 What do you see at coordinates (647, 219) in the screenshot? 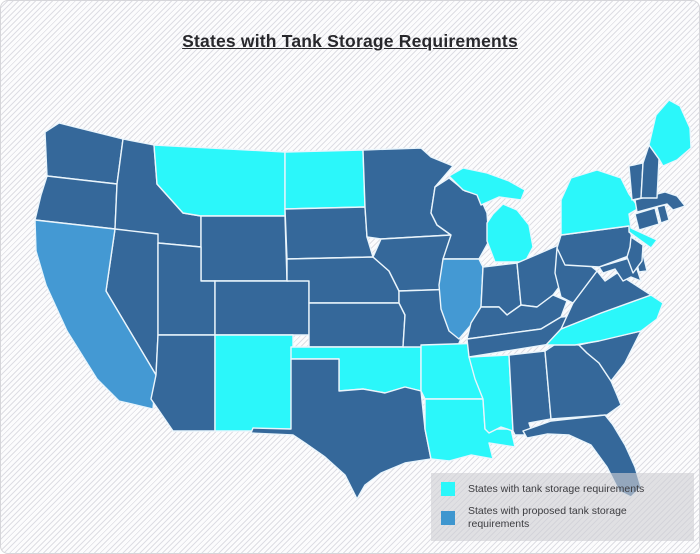
I see `state-ct` at bounding box center [647, 219].